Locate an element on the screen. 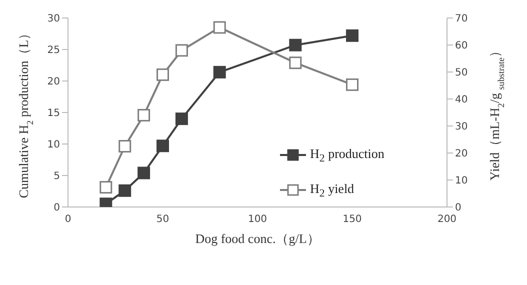  y2-tick-label: 20 is located at coordinates (461, 154).